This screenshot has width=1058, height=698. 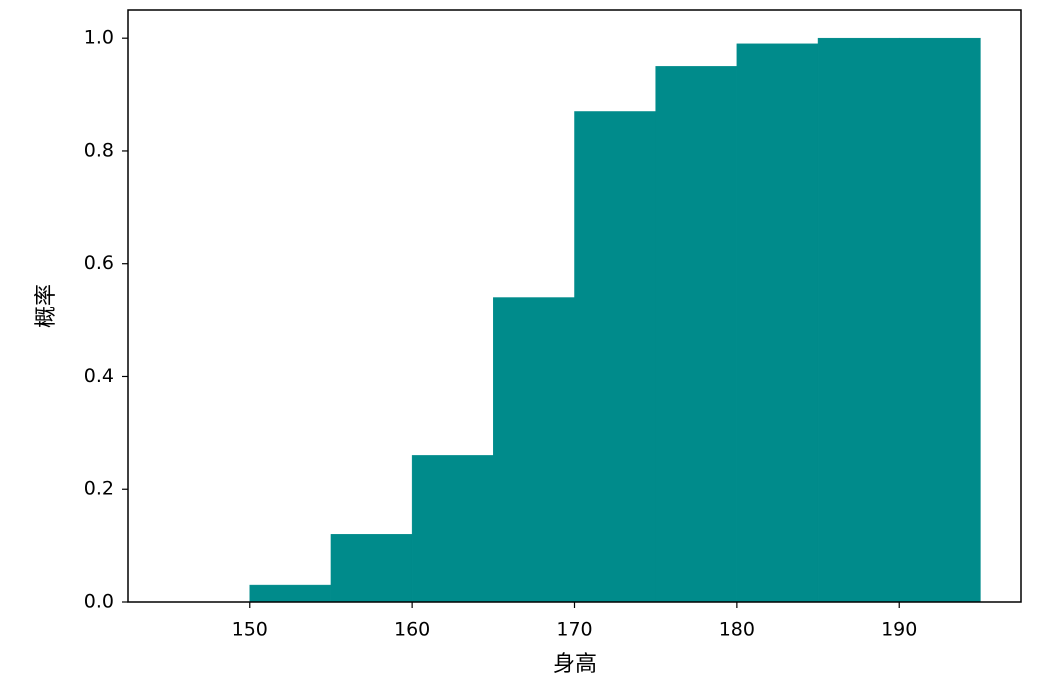 I want to click on y-tick-label: 0.4, so click(x=99, y=376).